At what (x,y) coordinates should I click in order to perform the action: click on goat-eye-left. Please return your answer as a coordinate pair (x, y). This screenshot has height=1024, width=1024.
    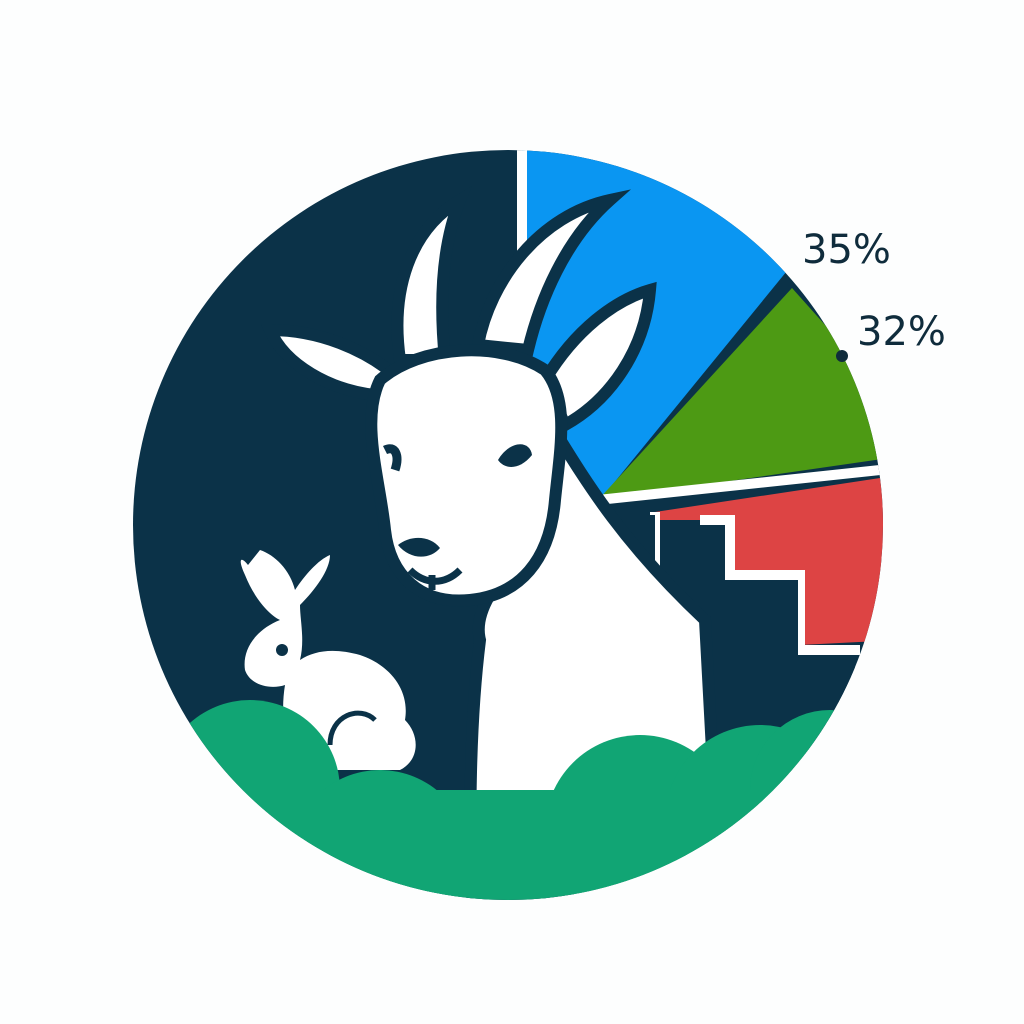
    Looking at the image, I should click on (392, 458).